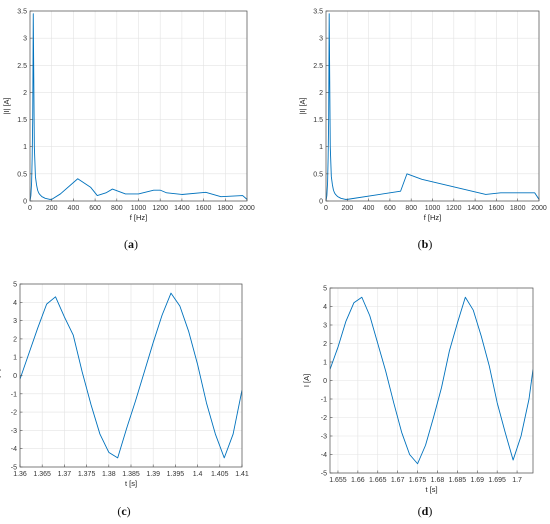  What do you see at coordinates (477, 480) in the screenshot?
I see `x-tick-label: 1.69` at bounding box center [477, 480].